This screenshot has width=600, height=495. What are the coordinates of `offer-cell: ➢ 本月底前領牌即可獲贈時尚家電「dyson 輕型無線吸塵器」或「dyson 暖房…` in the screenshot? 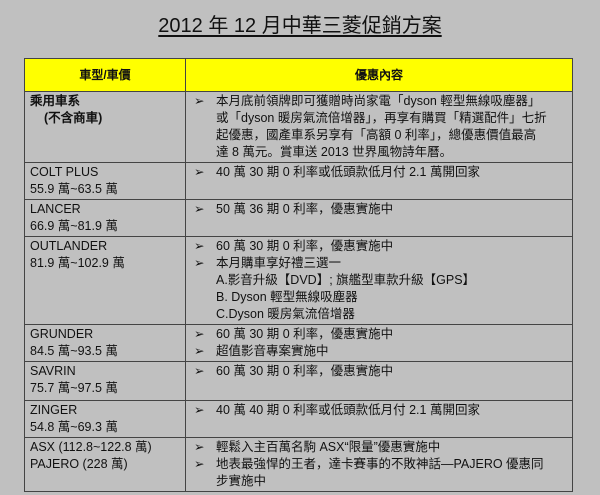 It's located at (379, 127).